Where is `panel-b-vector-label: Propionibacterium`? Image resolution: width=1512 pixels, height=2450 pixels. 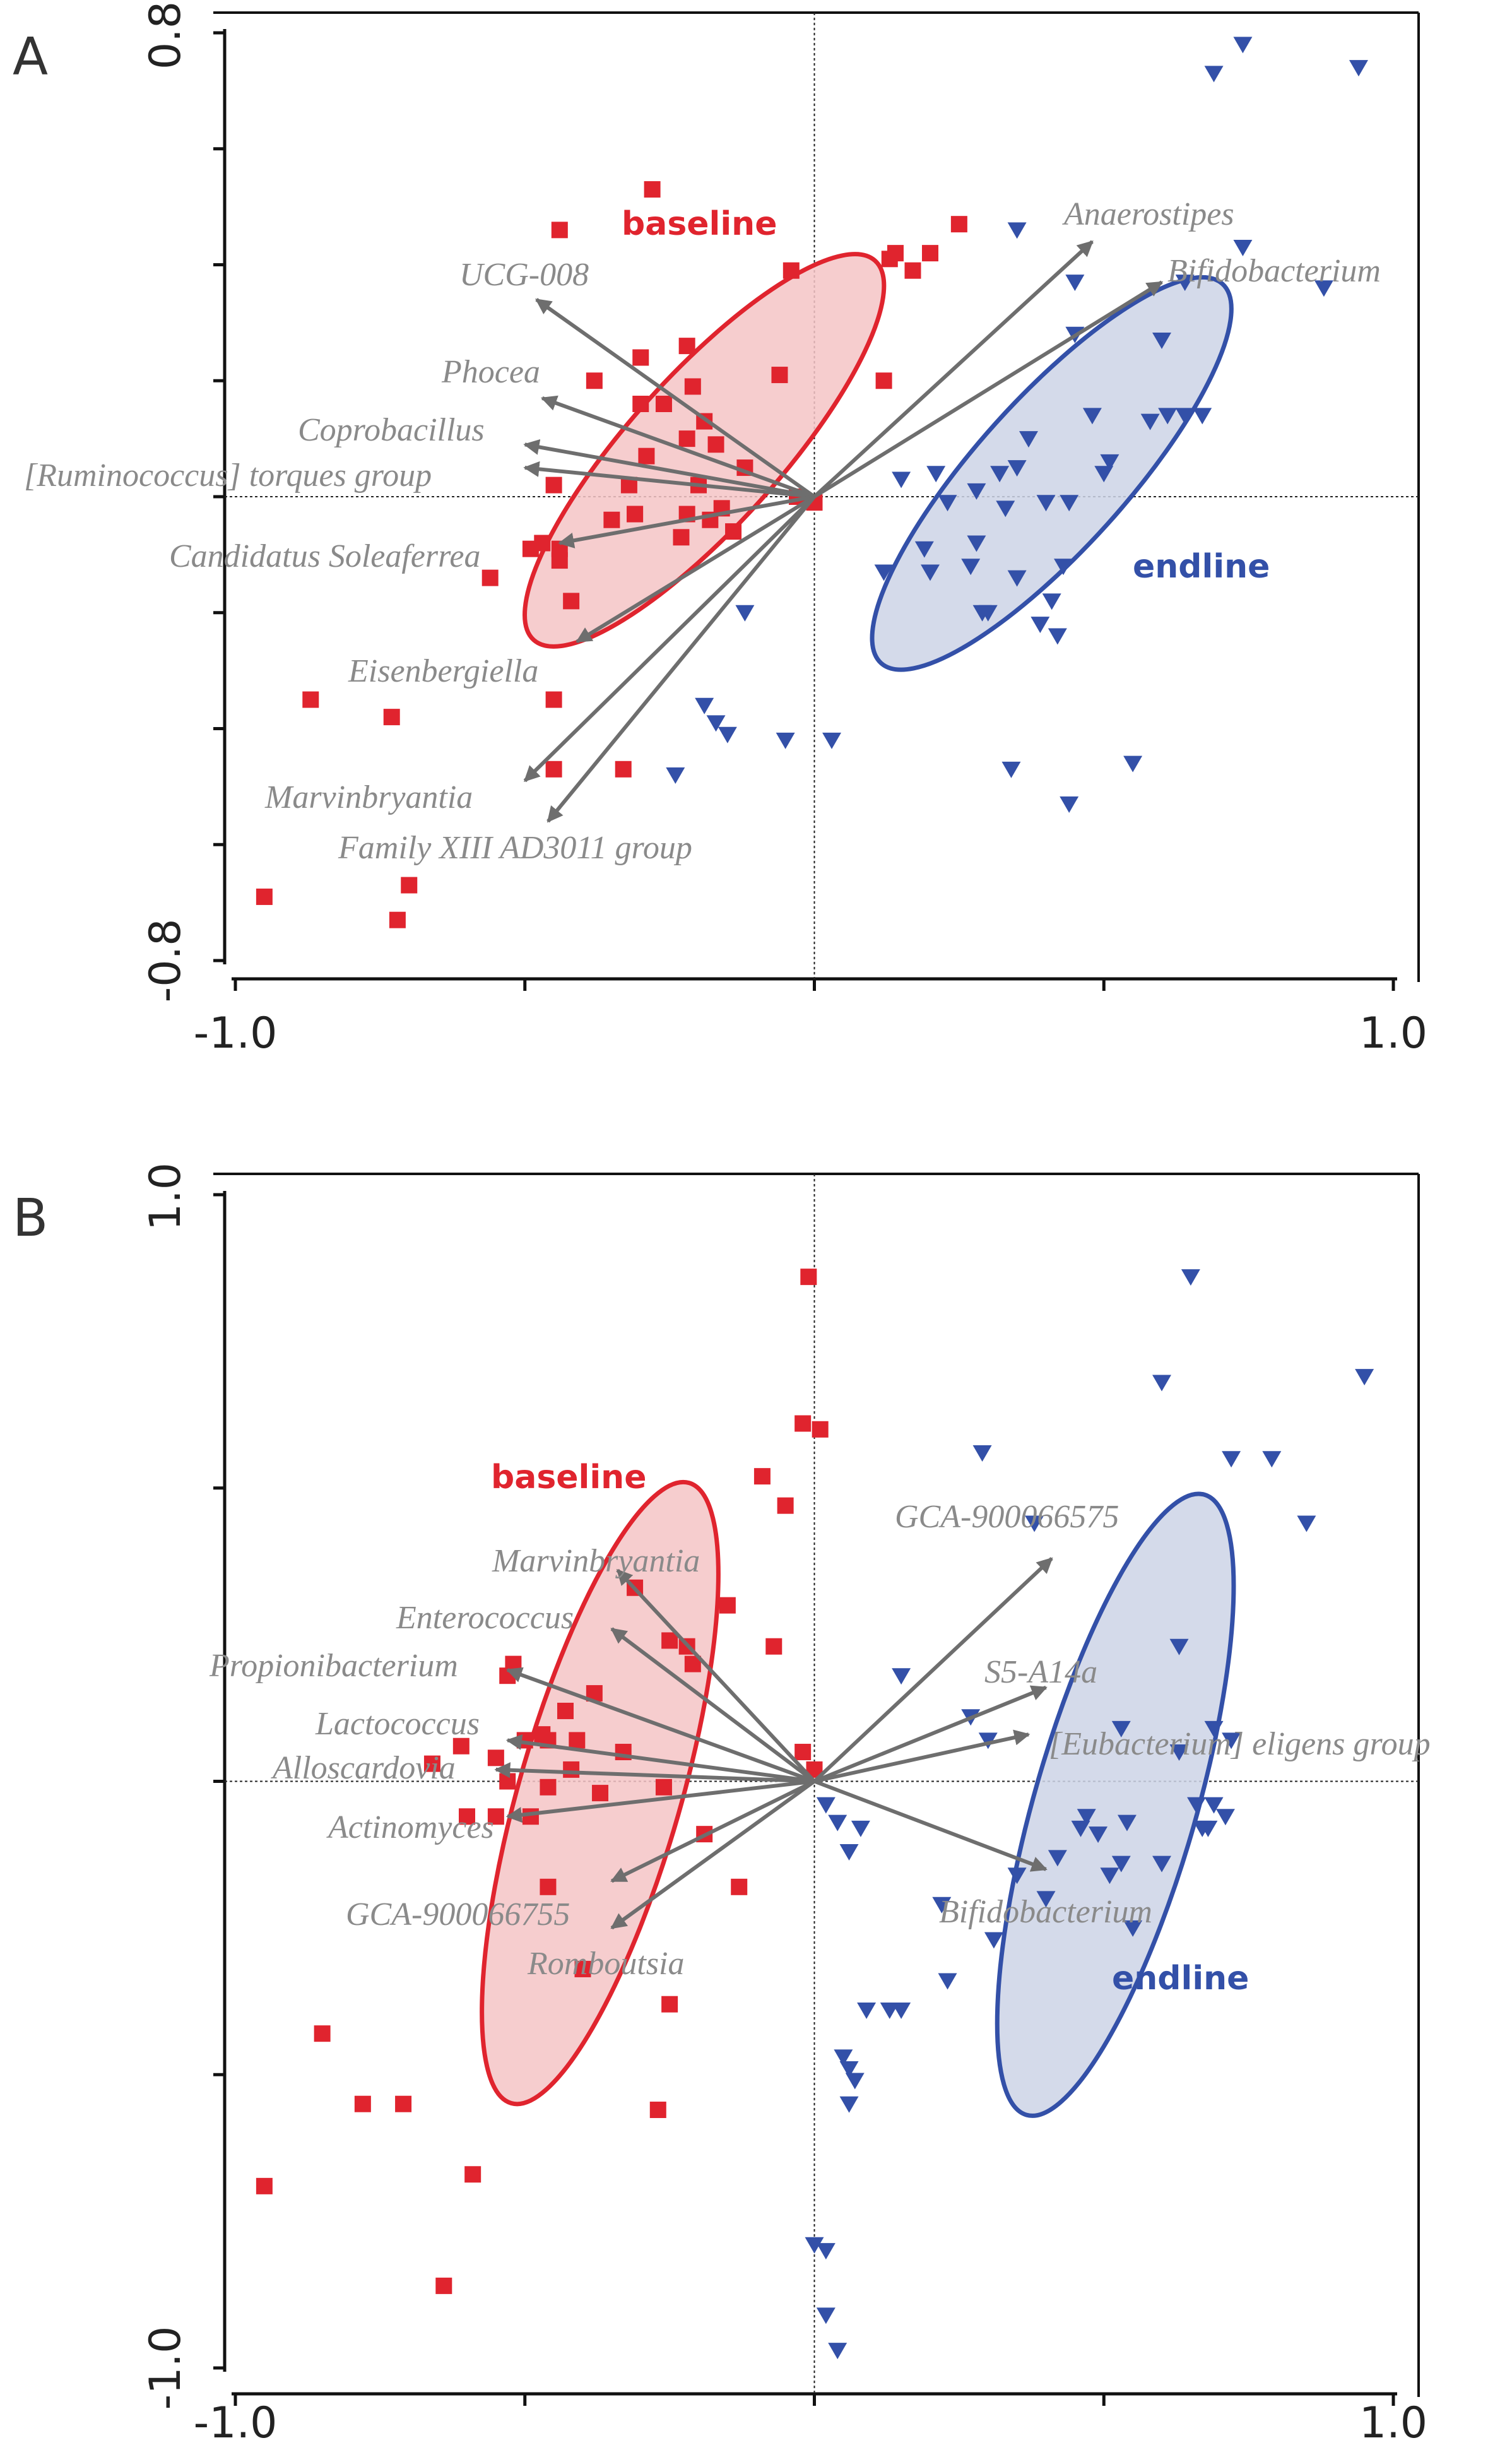 panel-b-vector-label: Propionibacterium is located at coordinates (334, 1666).